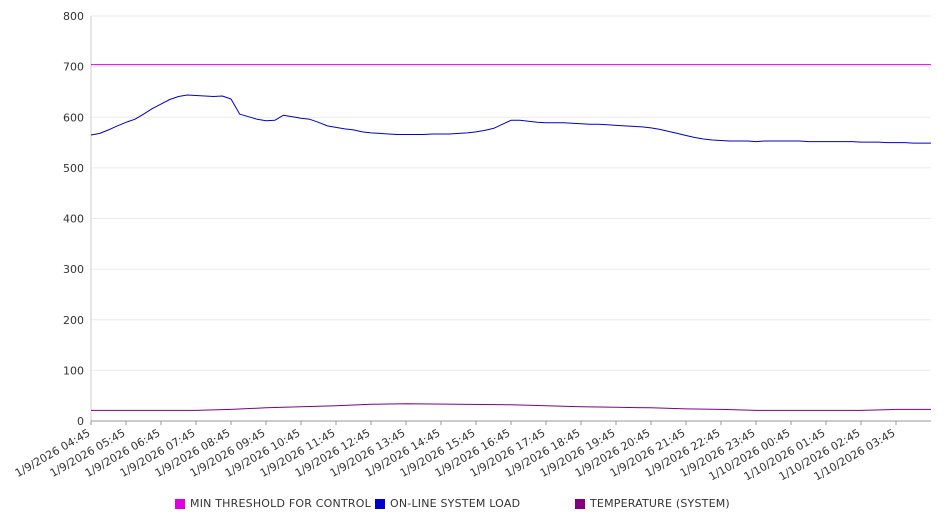  What do you see at coordinates (510, 119) in the screenshot?
I see `series-line-online-system-load` at bounding box center [510, 119].